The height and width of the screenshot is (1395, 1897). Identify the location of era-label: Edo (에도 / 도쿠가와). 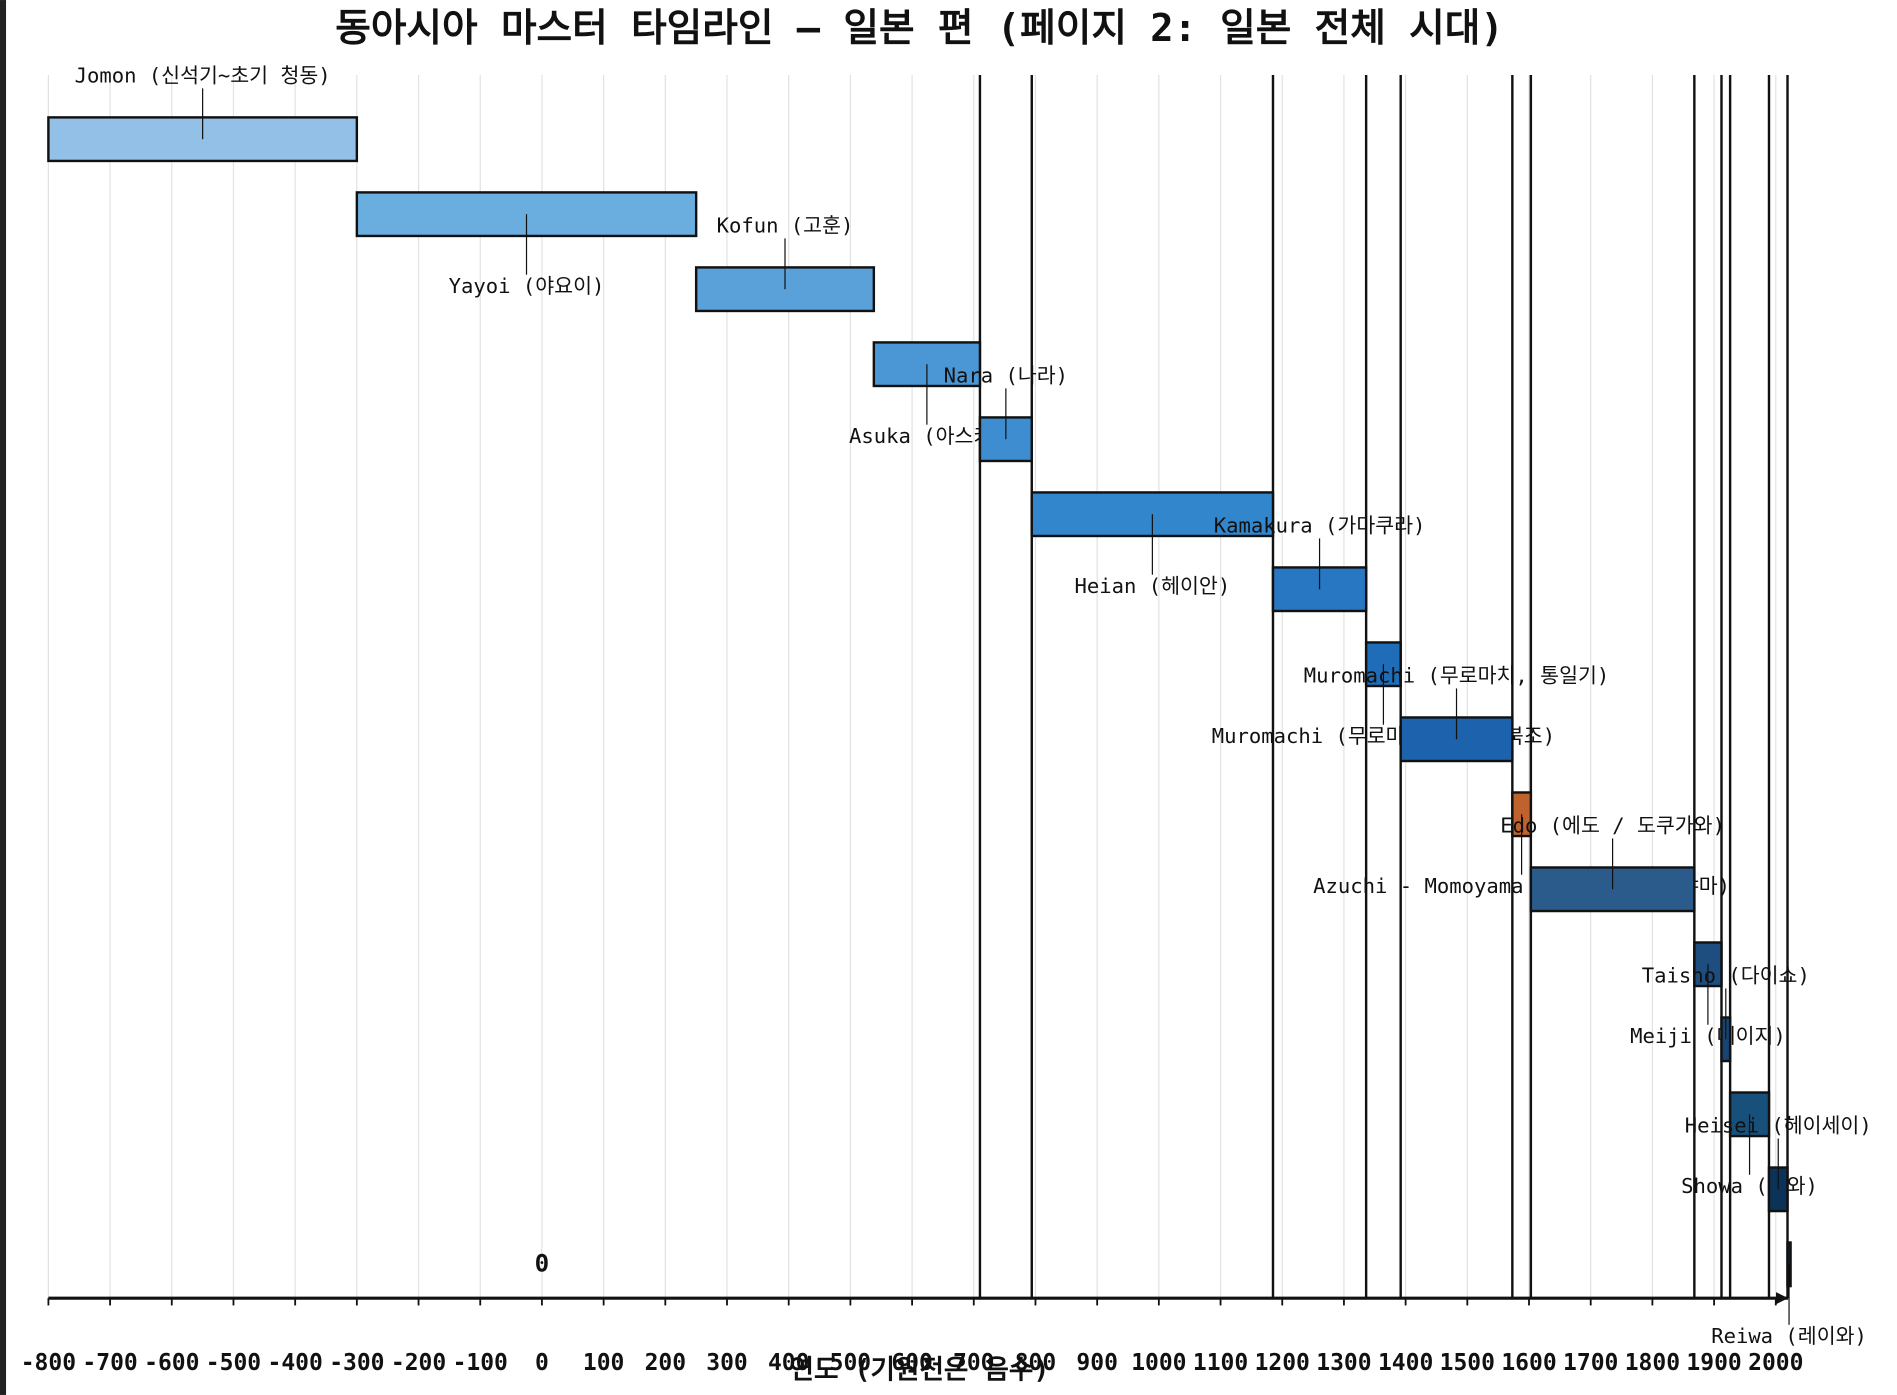
(1612, 825).